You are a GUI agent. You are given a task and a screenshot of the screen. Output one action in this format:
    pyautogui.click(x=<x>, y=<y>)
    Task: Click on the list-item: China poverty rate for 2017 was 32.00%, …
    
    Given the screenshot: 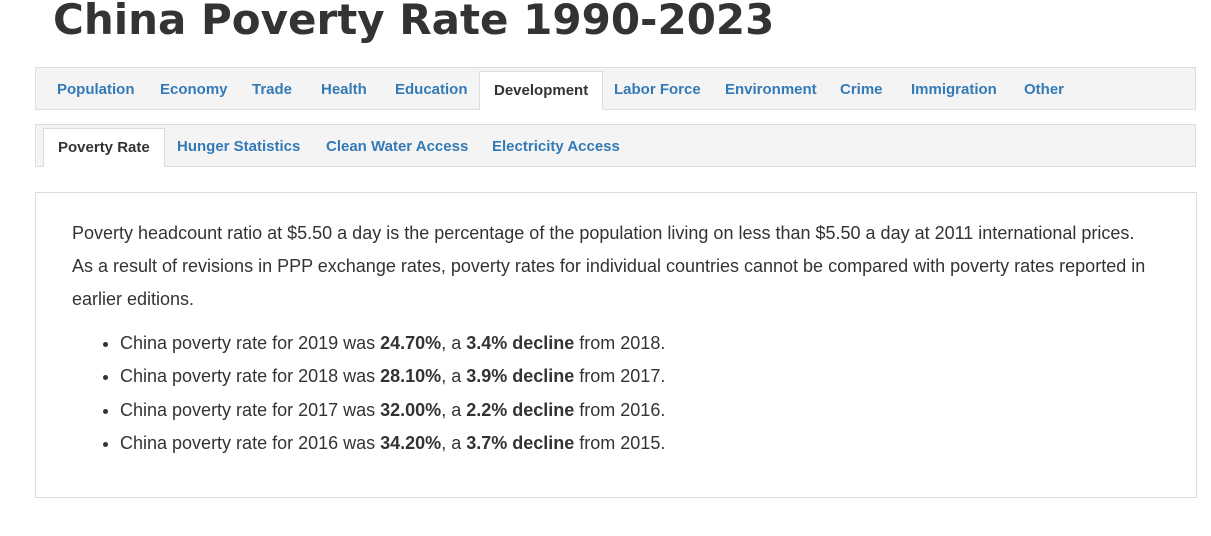 What is the action you would take?
    pyautogui.click(x=392, y=410)
    